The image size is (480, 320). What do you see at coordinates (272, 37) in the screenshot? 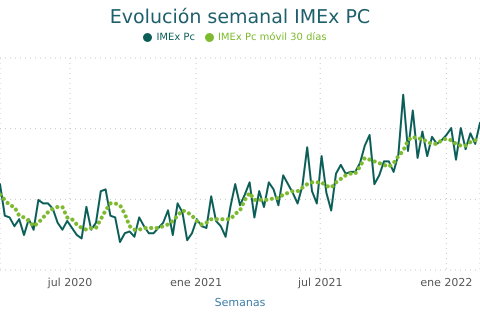
I see `legend-label: IMEx Pc móvil 30 días` at bounding box center [272, 37].